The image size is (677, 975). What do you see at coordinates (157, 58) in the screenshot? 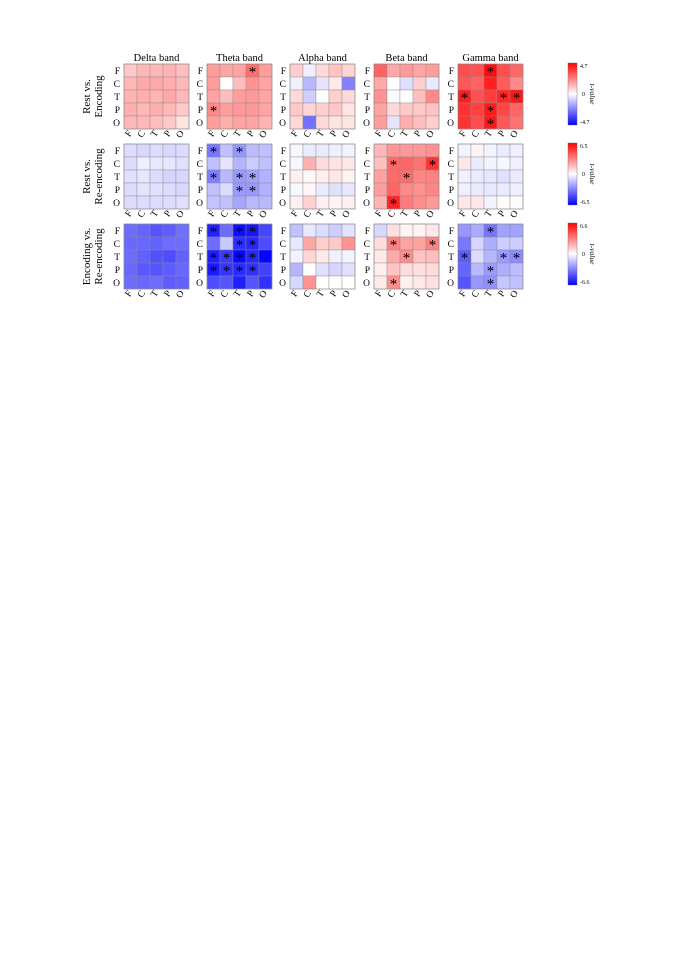
I see `band-title: Delta band` at bounding box center [157, 58].